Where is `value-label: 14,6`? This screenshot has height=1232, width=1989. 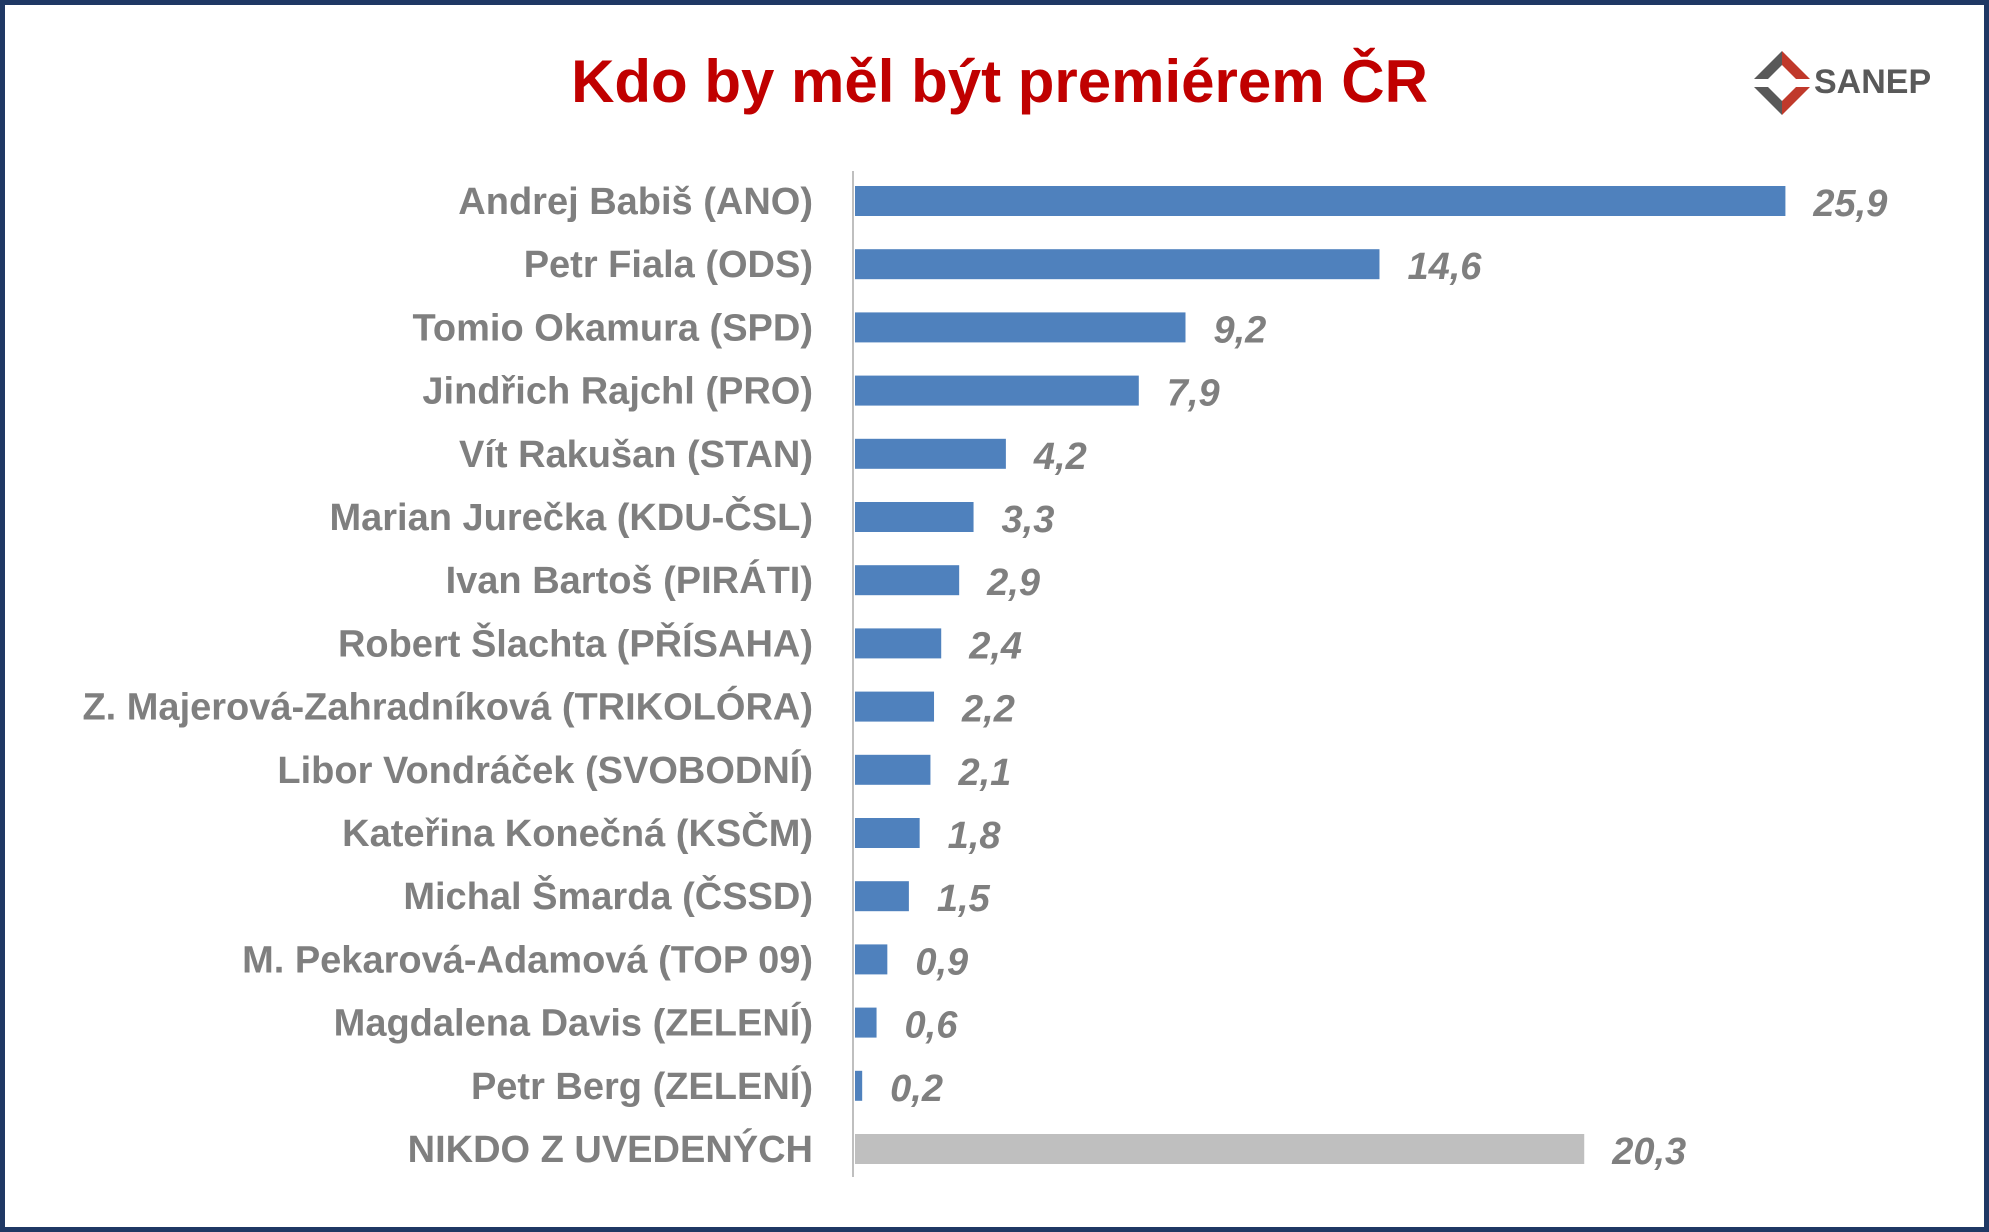
value-label: 14,6 is located at coordinates (1444, 267).